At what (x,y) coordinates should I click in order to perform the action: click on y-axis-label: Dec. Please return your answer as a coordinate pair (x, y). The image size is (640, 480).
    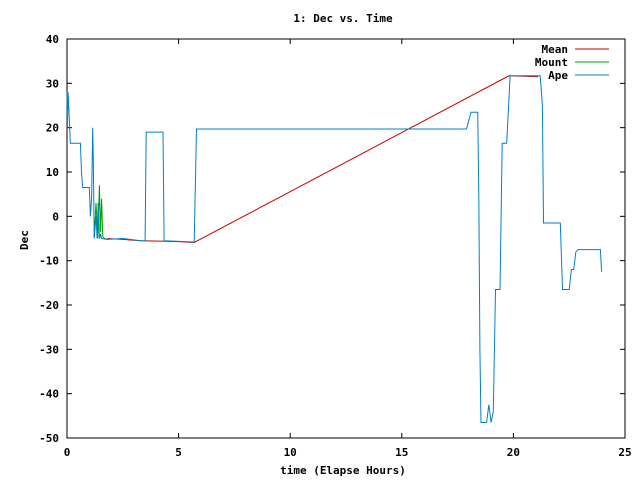
    Looking at the image, I should click on (24, 240).